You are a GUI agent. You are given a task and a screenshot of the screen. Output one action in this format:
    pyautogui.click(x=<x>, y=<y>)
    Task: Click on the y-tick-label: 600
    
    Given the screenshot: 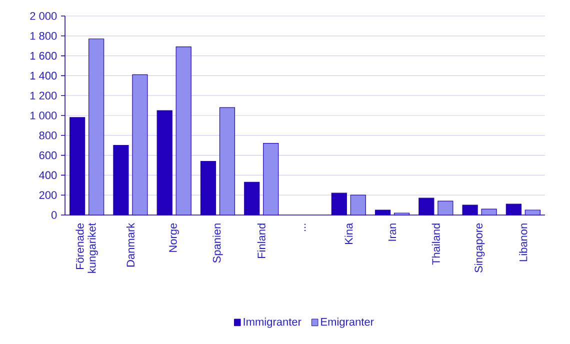 What is the action you would take?
    pyautogui.click(x=48, y=155)
    